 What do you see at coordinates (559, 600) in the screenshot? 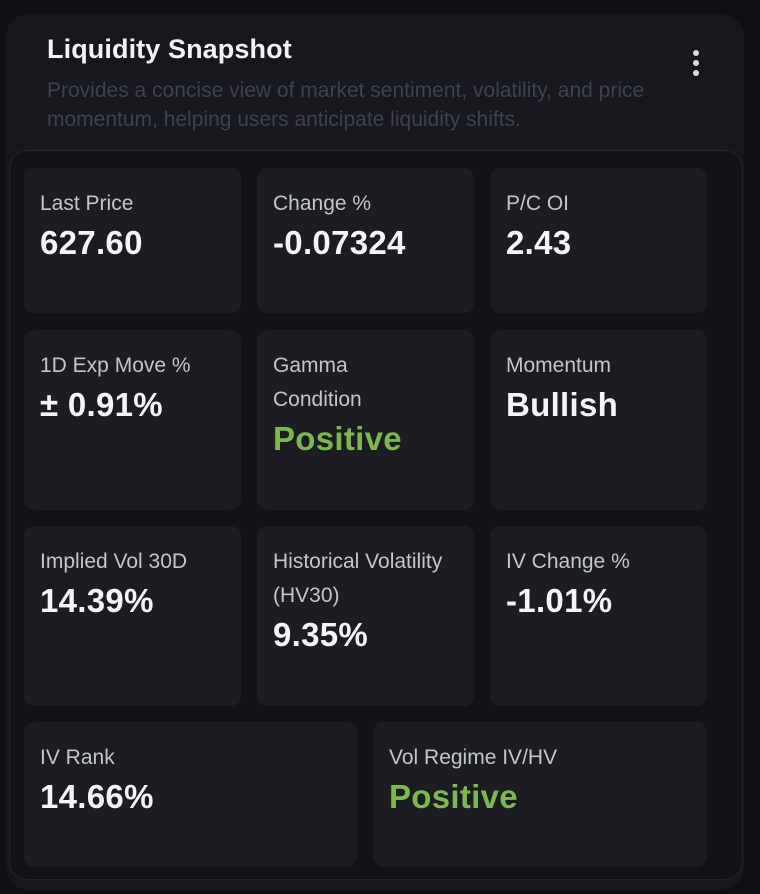
I see `metric-value: -1.01%` at bounding box center [559, 600].